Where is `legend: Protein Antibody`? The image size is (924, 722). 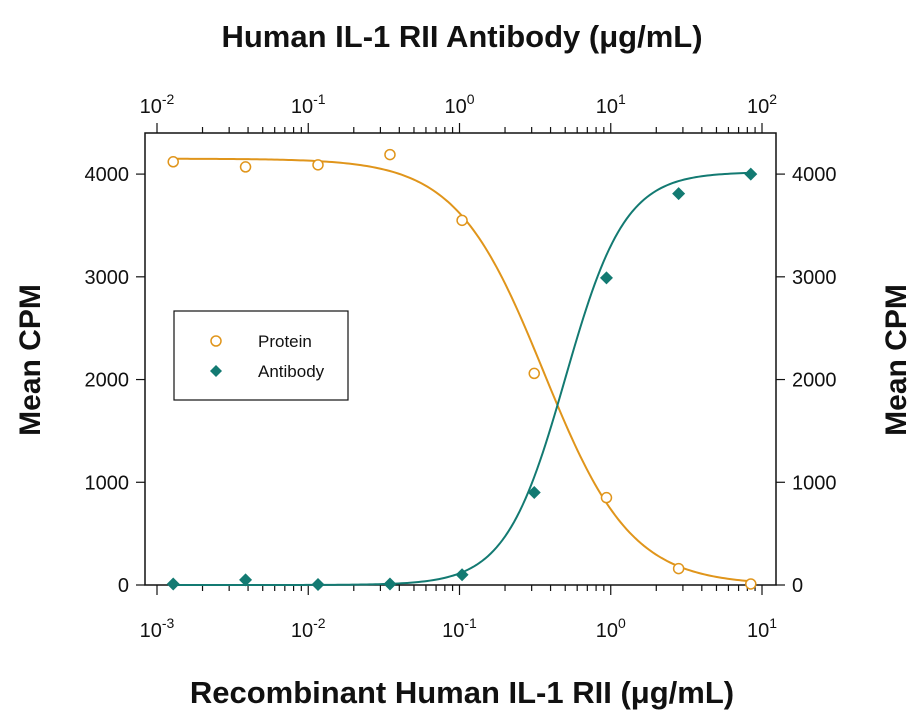
legend: Protein Antibody is located at coordinates (261, 355).